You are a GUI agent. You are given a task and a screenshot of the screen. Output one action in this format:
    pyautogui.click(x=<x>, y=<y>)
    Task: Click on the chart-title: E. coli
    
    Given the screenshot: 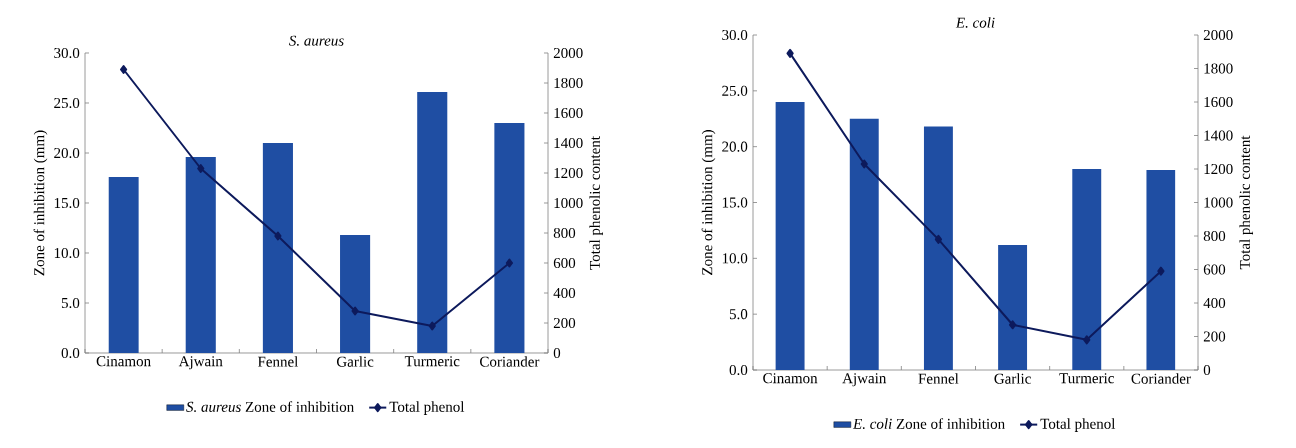 What is the action you would take?
    pyautogui.click(x=975, y=22)
    